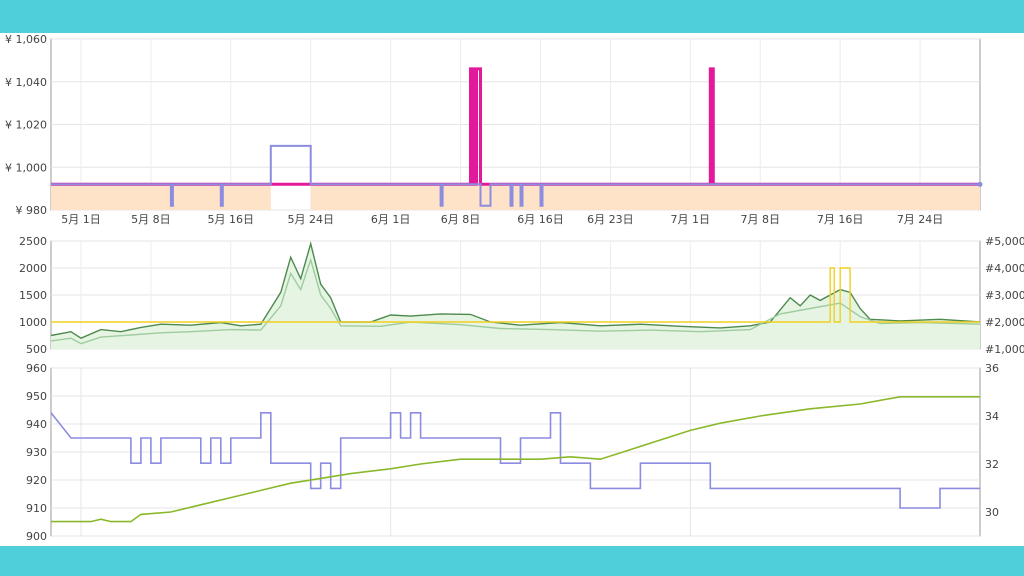 The image size is (1024, 576). What do you see at coordinates (26, 82) in the screenshot?
I see `price-y-tick-label: ¥ 1,040` at bounding box center [26, 82].